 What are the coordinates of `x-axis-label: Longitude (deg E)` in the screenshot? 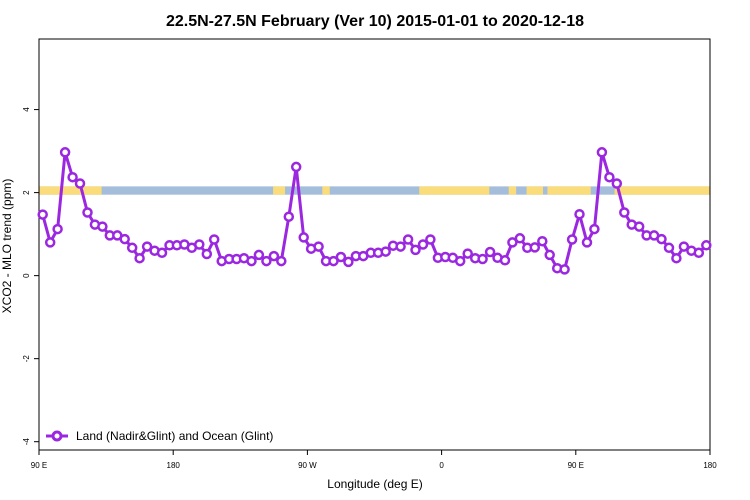 It's located at (374, 484).